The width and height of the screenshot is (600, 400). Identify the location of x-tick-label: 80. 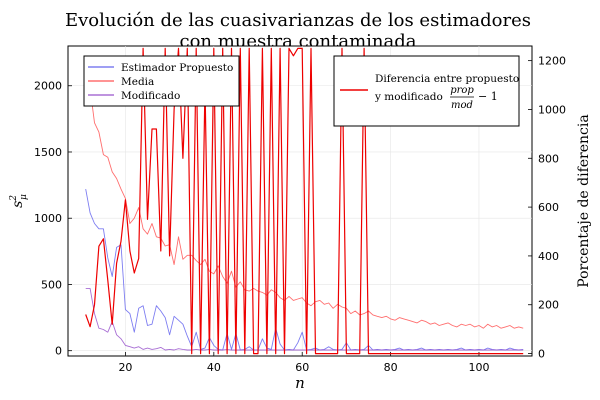
(391, 367).